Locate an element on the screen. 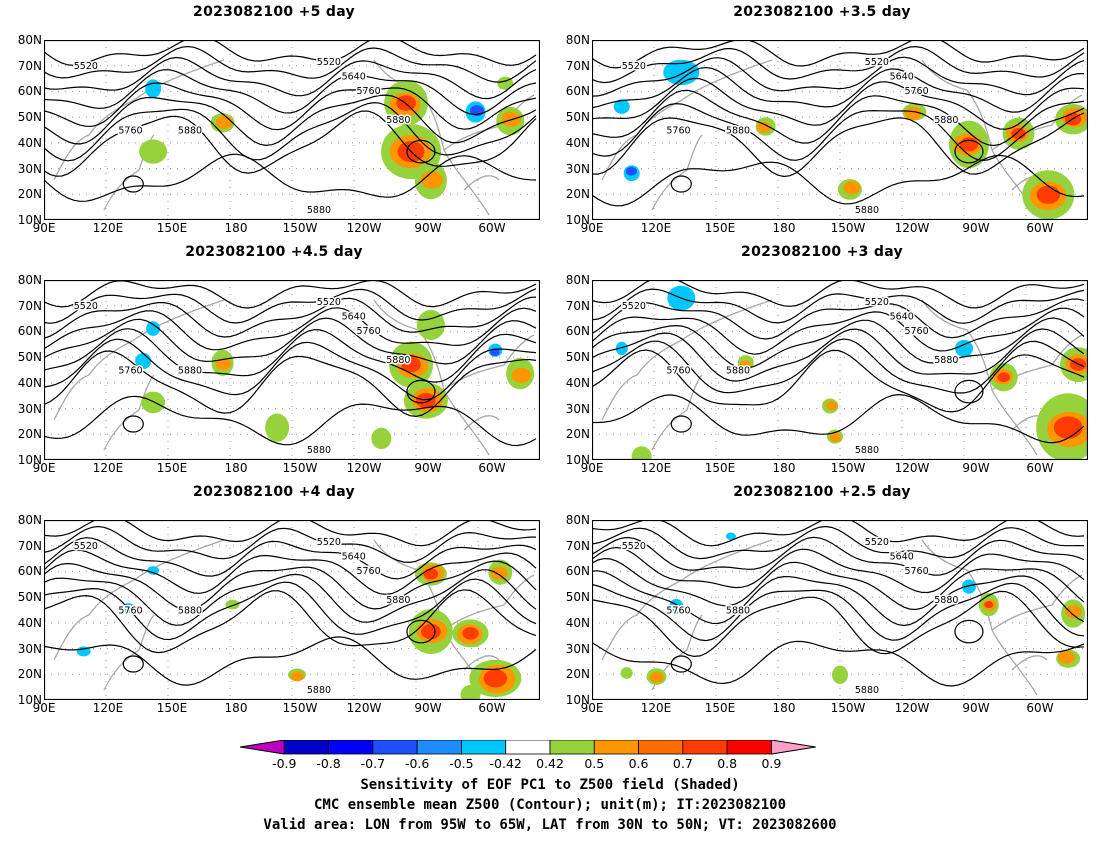 The height and width of the screenshot is (850, 1100). panel-4: 2023082100 +3 day is located at coordinates (822, 361).